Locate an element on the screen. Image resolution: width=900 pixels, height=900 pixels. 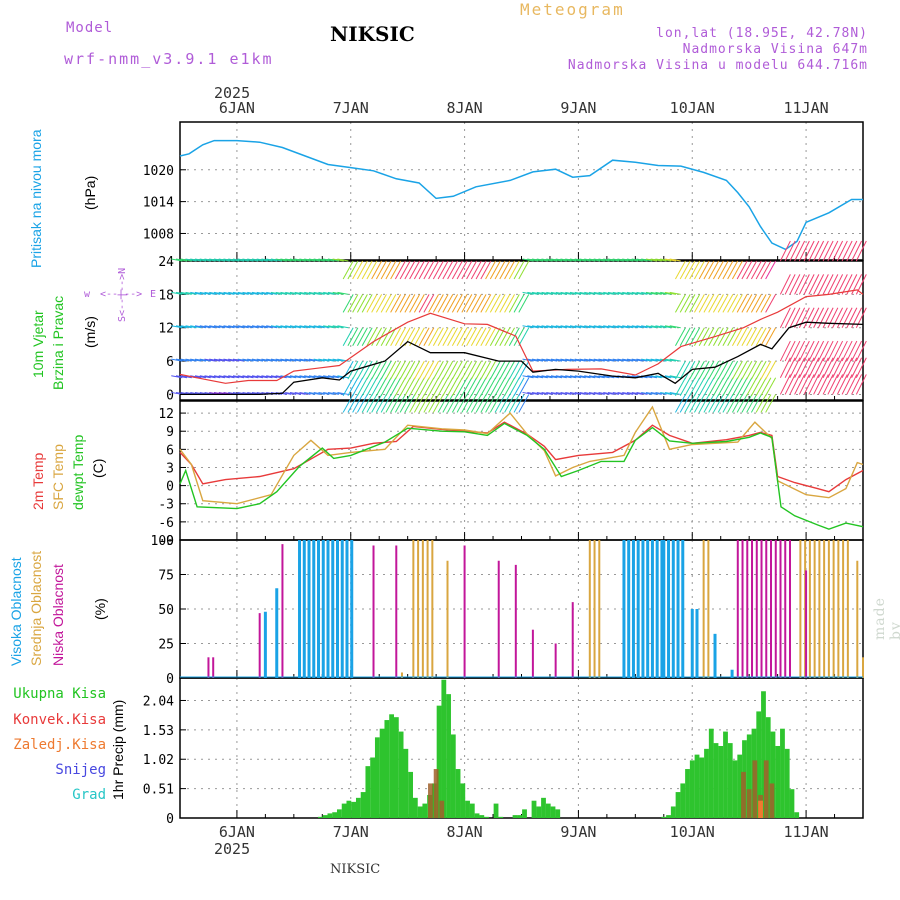
wind-dir-w: w is located at coordinates (87, 294).